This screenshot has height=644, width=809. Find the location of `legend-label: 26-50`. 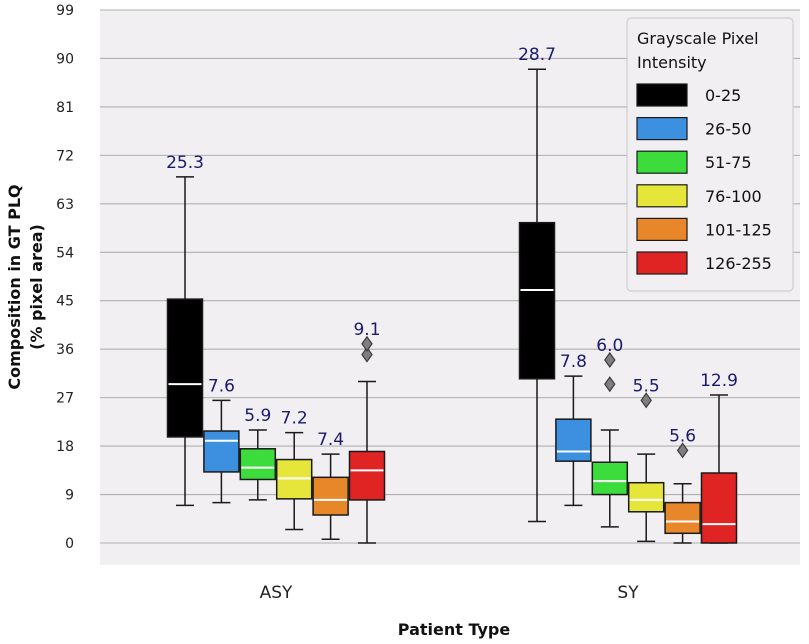

legend-label: 26-50 is located at coordinates (728, 129).